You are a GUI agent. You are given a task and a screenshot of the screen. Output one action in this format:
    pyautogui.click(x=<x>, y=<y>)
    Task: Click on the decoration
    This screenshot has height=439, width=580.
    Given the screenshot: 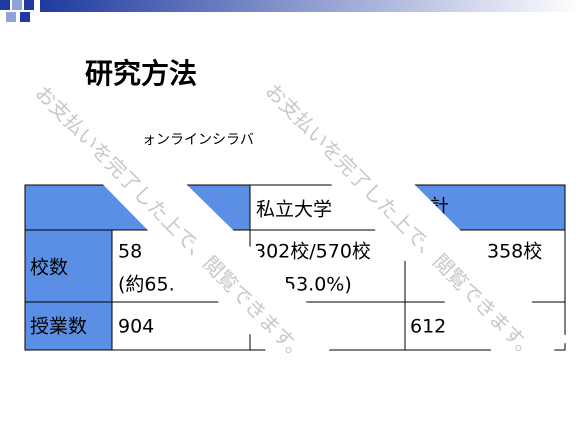 What is the action you would take?
    pyautogui.click(x=290, y=11)
    